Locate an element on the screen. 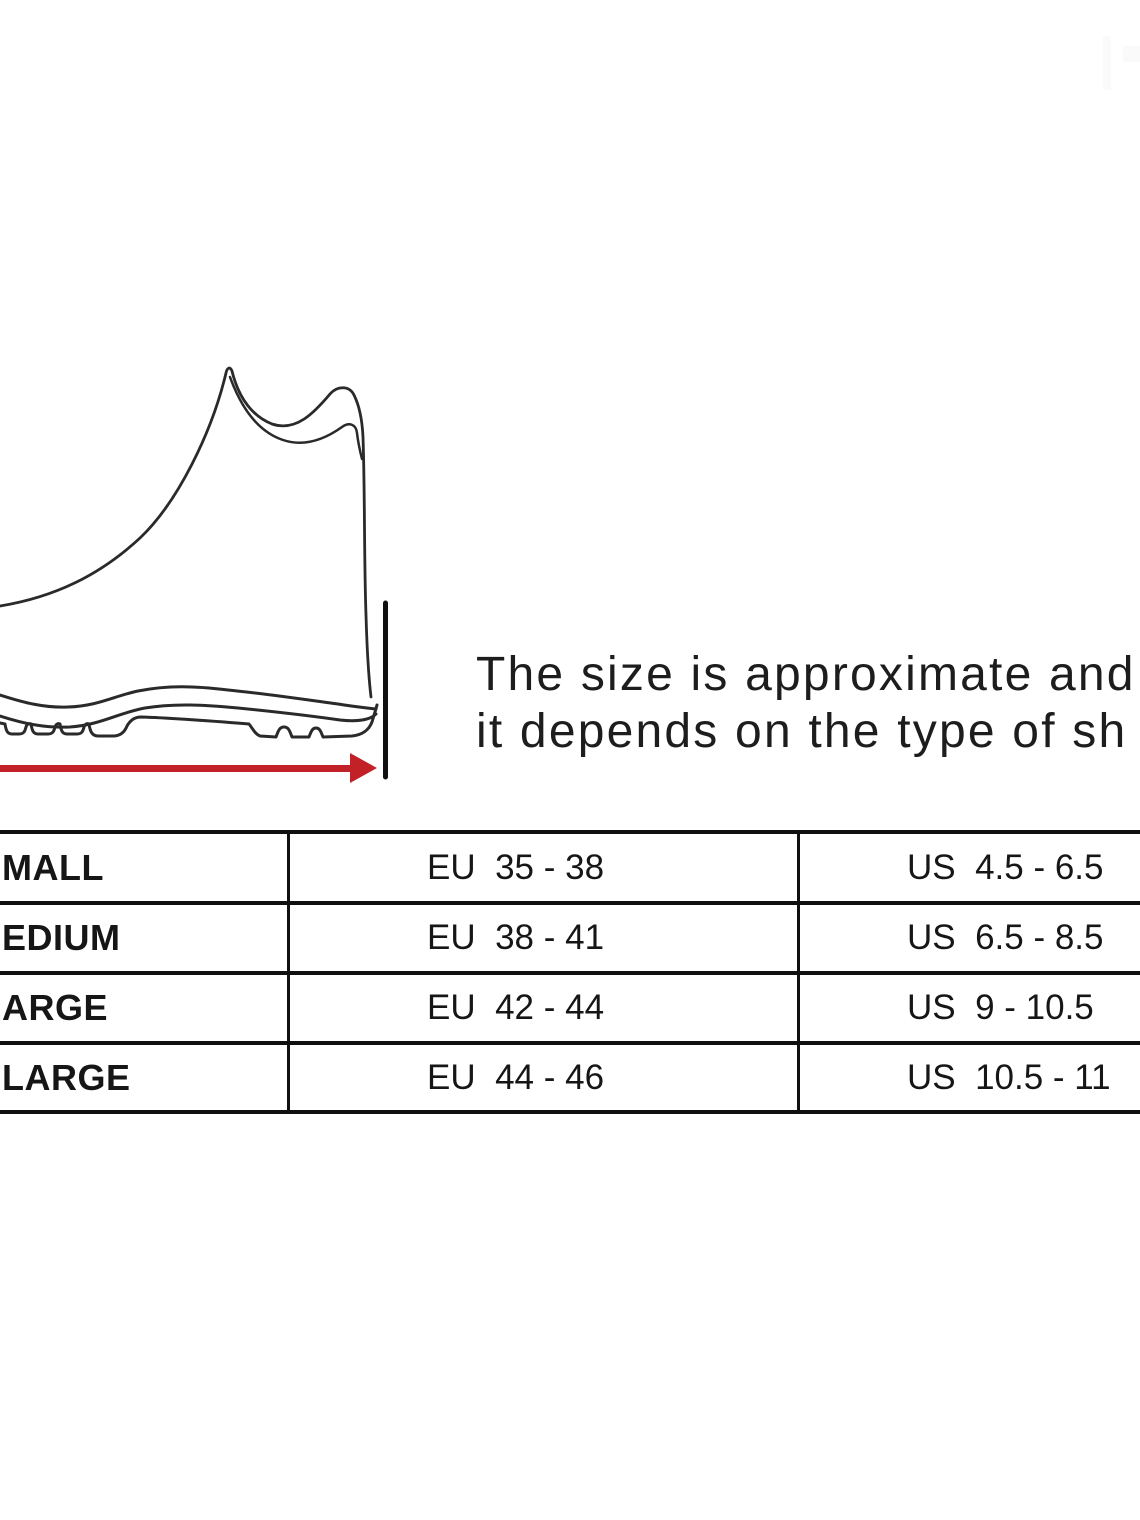 Image resolution: width=1140 pixels, height=1520 pixels. size-label-small: MALL is located at coordinates (53, 867).